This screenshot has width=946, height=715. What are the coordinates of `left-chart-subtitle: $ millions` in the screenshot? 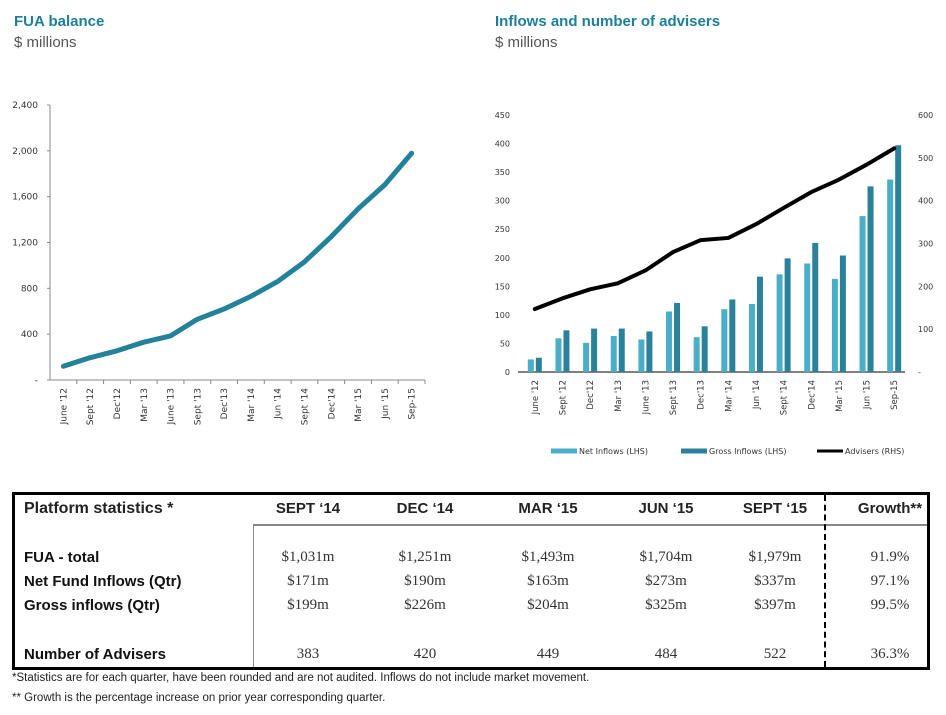 It's located at (45, 42).